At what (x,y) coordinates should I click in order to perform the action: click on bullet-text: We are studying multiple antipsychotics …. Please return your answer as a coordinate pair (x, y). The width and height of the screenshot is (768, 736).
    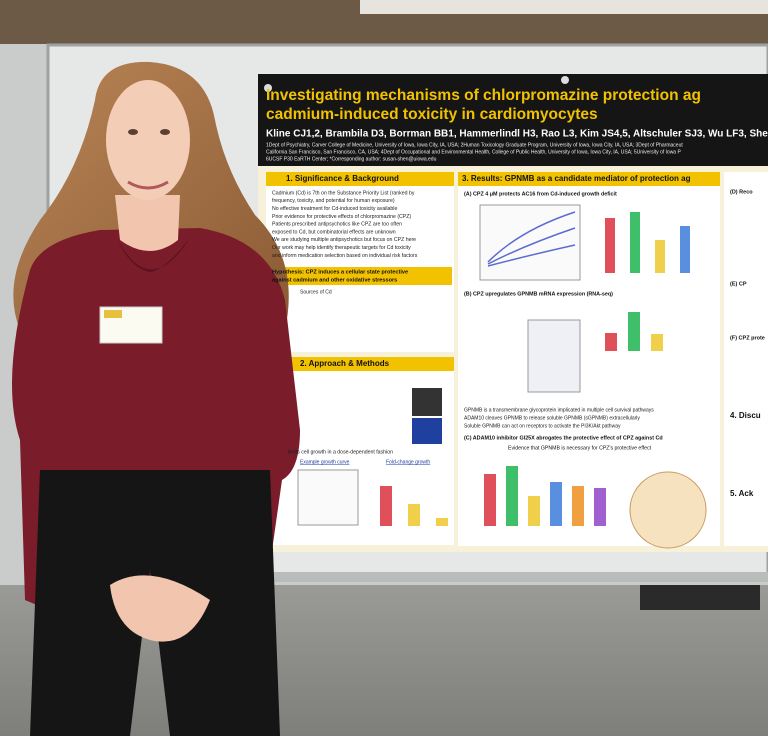
    Looking at the image, I should click on (344, 240).